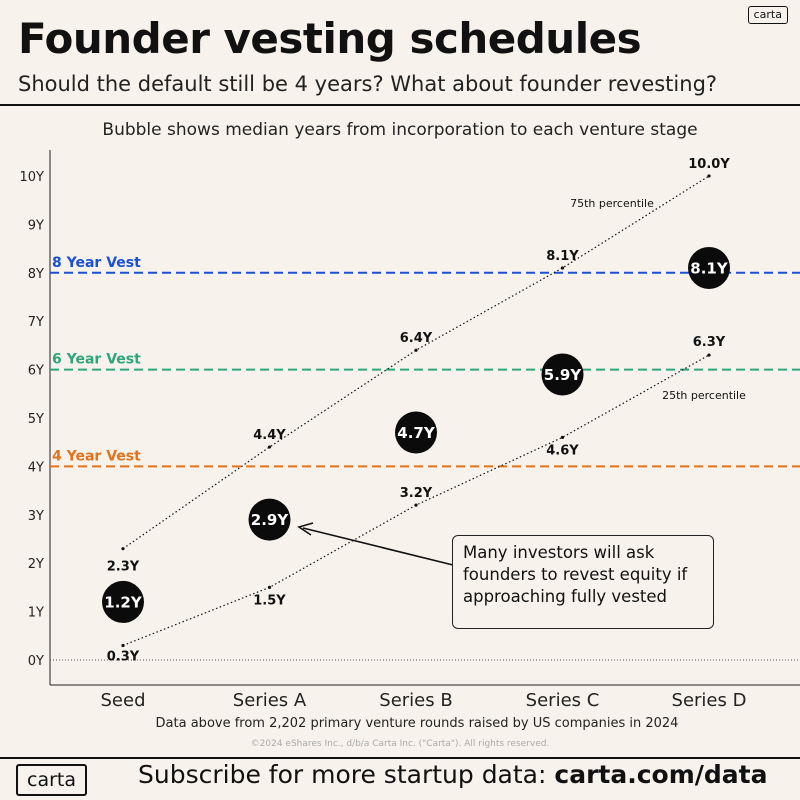 The width and height of the screenshot is (800, 800). I want to click on x-category-label: Series D, so click(709, 700).